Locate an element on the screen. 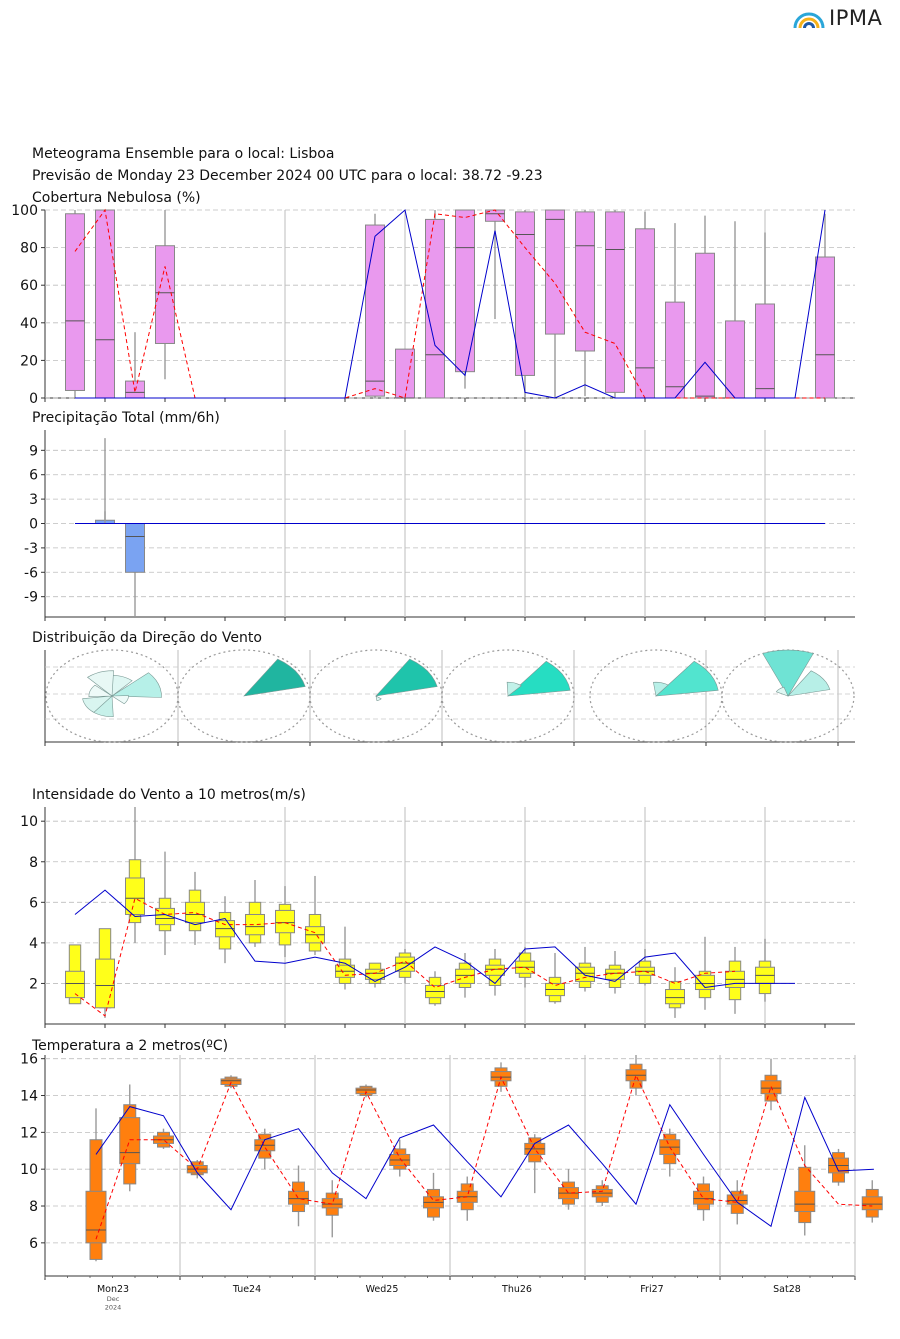 This screenshot has height=1339, width=900. date-sublabel: 2024 is located at coordinates (113, 1308).